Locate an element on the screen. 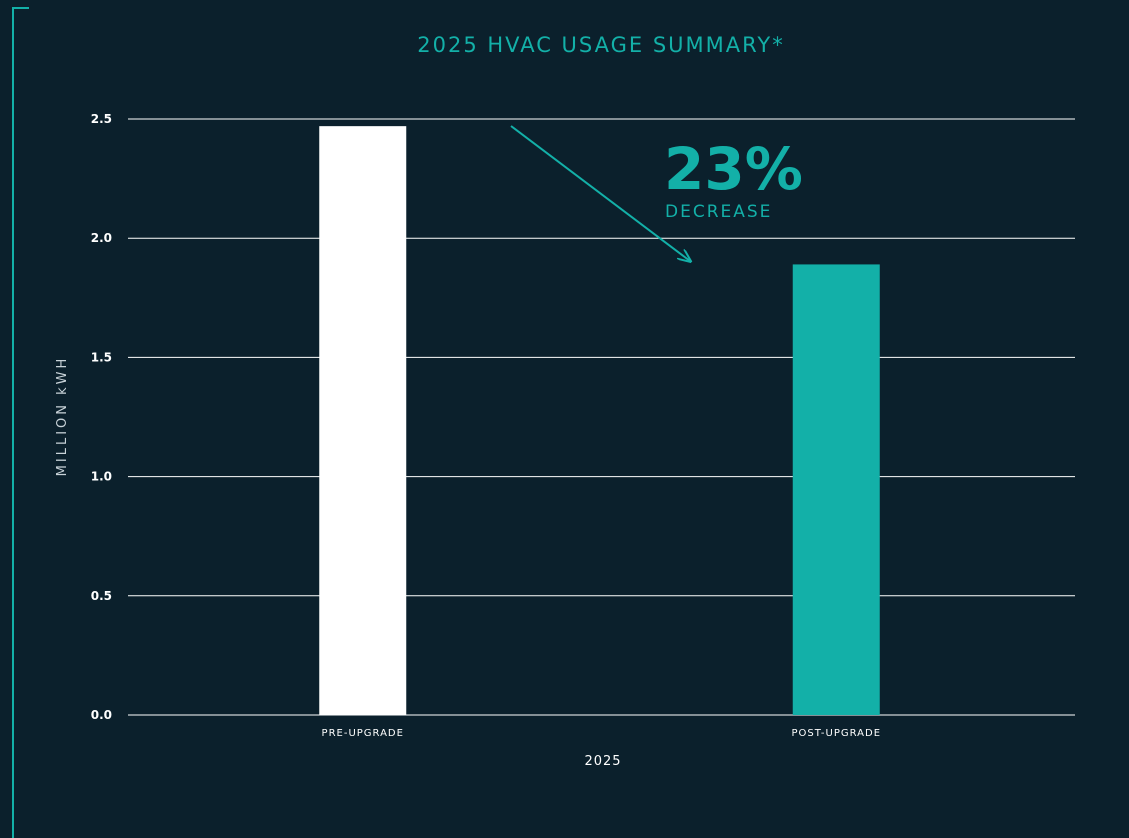 Image resolution: width=1129 pixels, height=838 pixels. x-axis-ticks: PRE-UPGRADE POST-UPGRADE is located at coordinates (601, 733).